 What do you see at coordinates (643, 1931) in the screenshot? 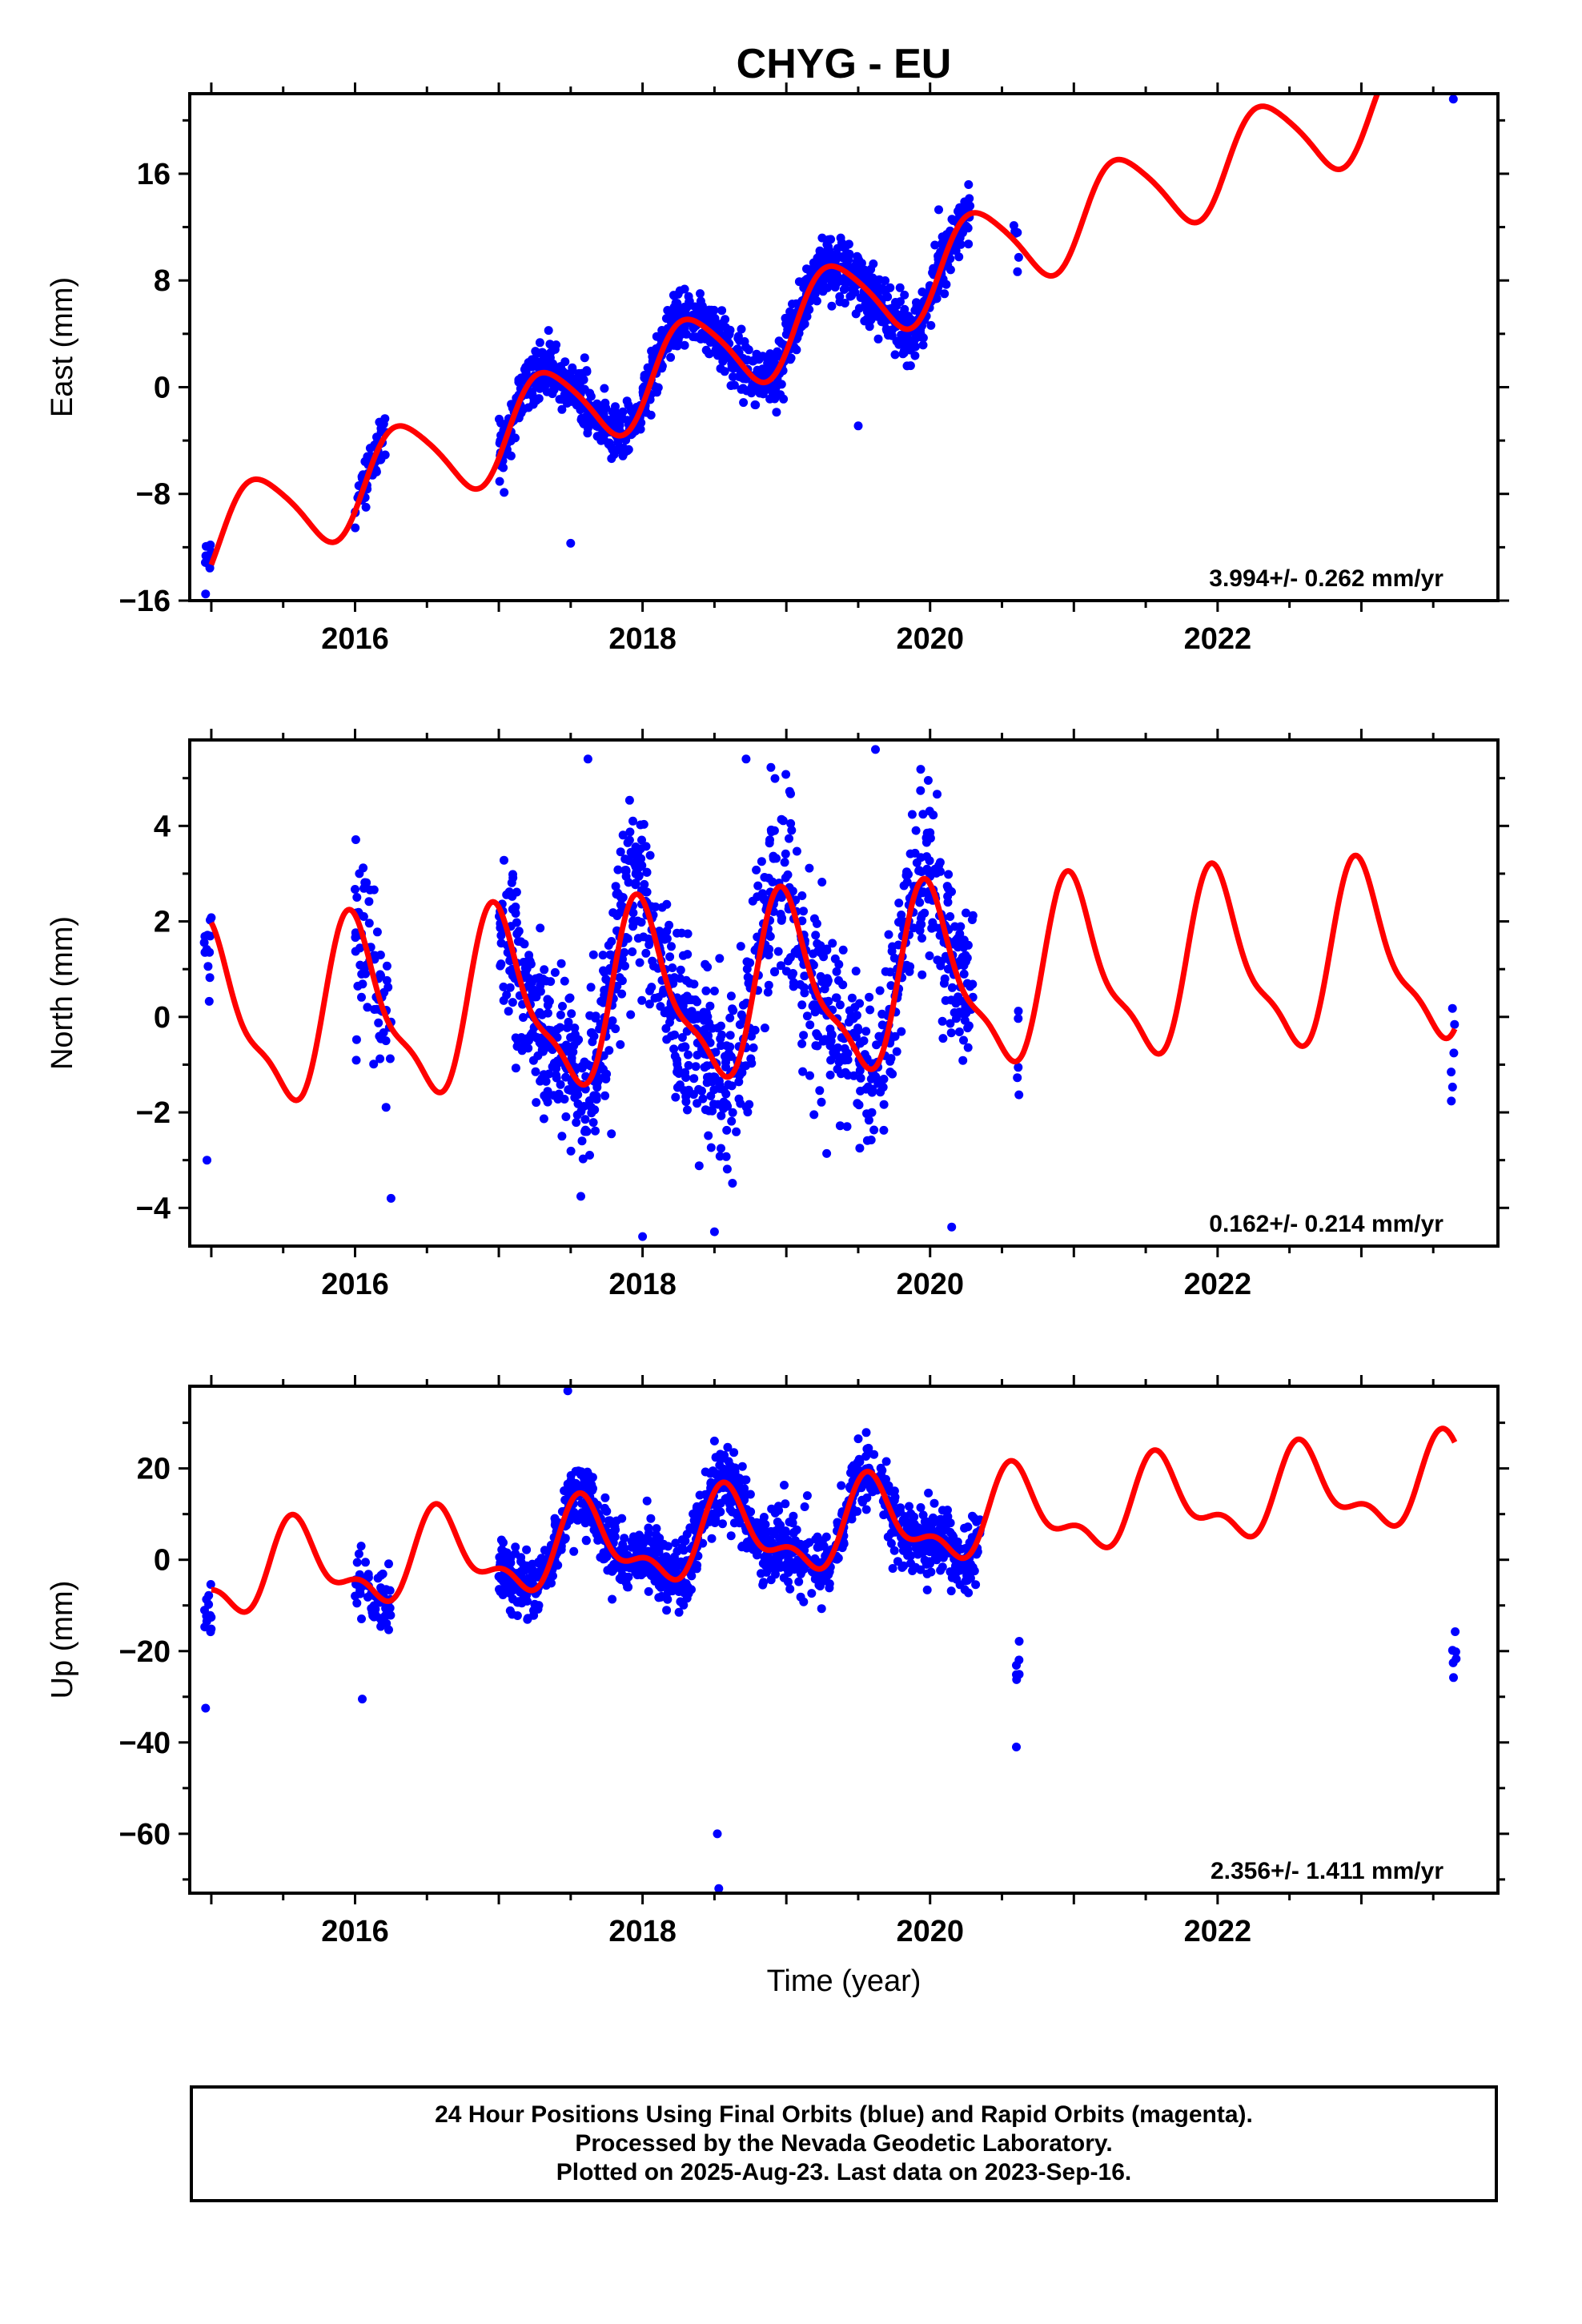
I see `x-tick-label: 2018` at bounding box center [643, 1931].